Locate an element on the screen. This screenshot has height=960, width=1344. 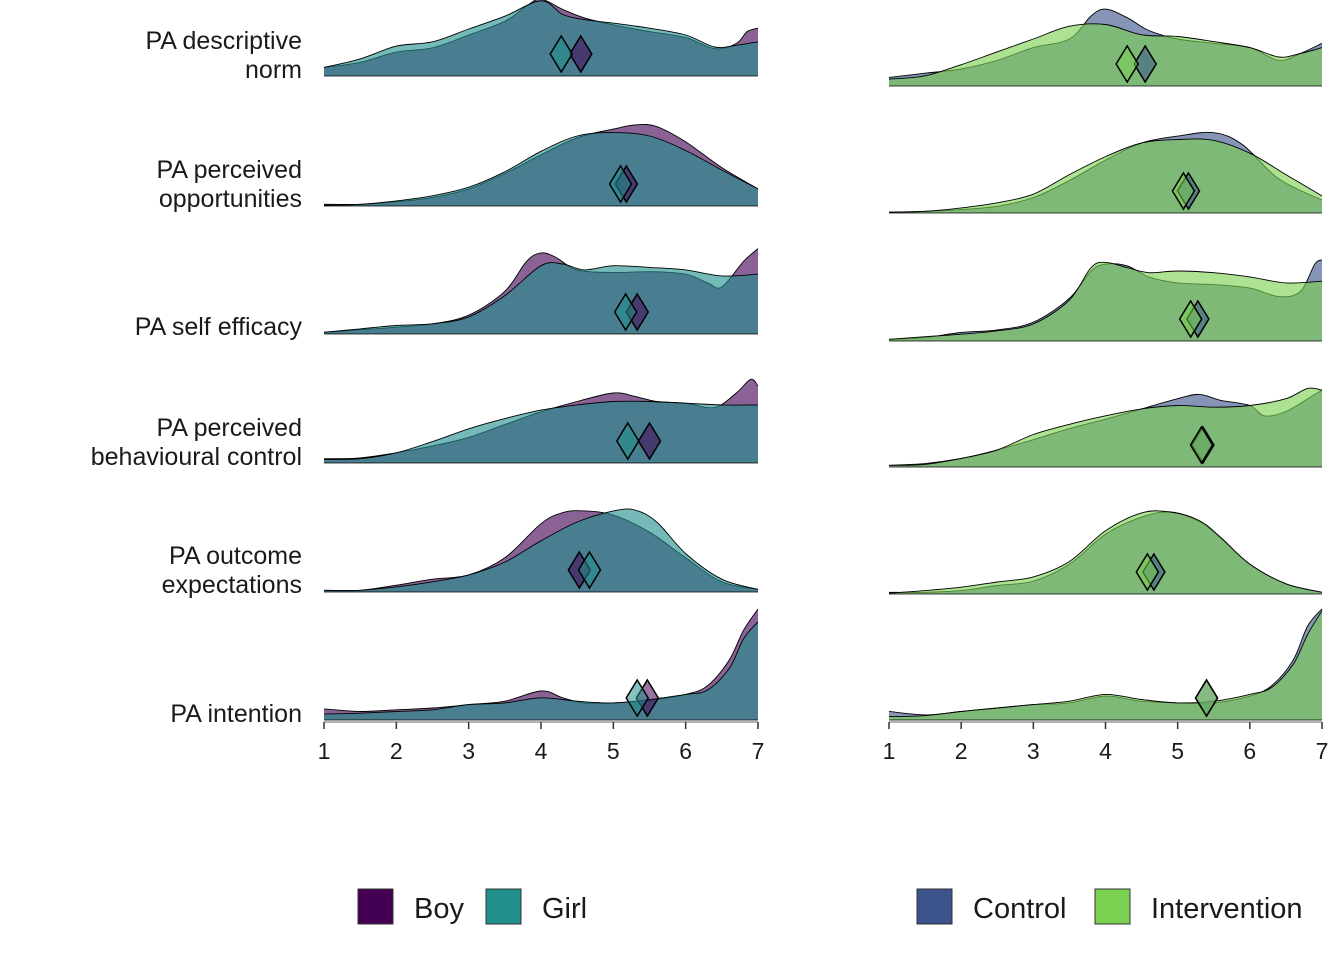
row-label: norm is located at coordinates (273, 70).